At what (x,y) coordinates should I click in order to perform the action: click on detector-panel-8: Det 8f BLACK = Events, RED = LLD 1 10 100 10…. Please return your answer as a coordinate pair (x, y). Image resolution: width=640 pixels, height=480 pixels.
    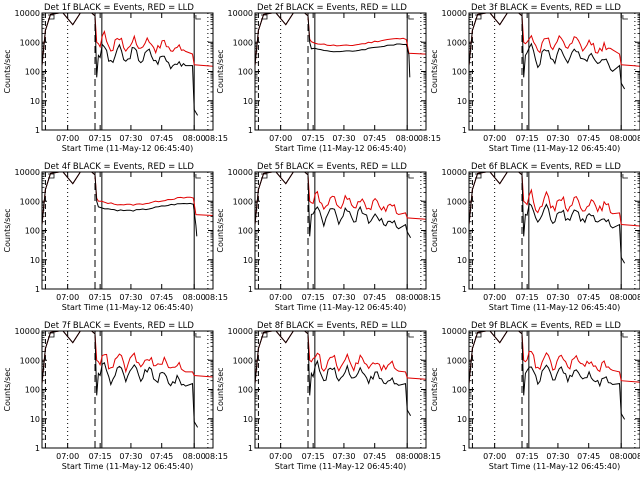
    Looking at the image, I should click on (328, 396).